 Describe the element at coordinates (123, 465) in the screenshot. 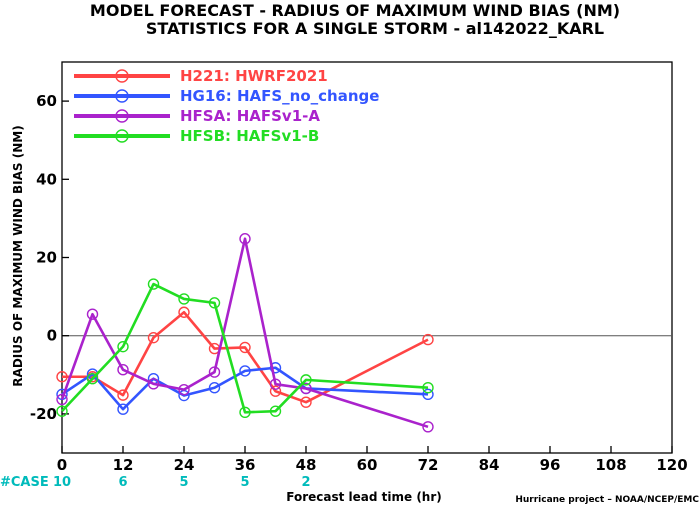

I see `x-tick-label: 12` at that location.